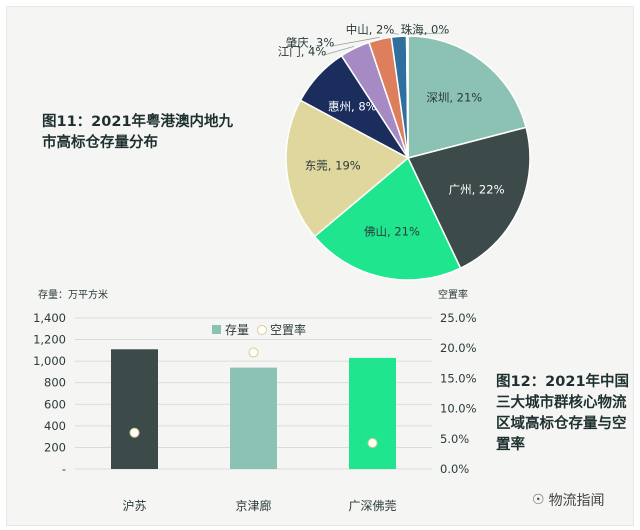 Image resolution: width=640 pixels, height=530 pixels. I want to click on pie-label-0: 深圳, 21%, so click(454, 98).